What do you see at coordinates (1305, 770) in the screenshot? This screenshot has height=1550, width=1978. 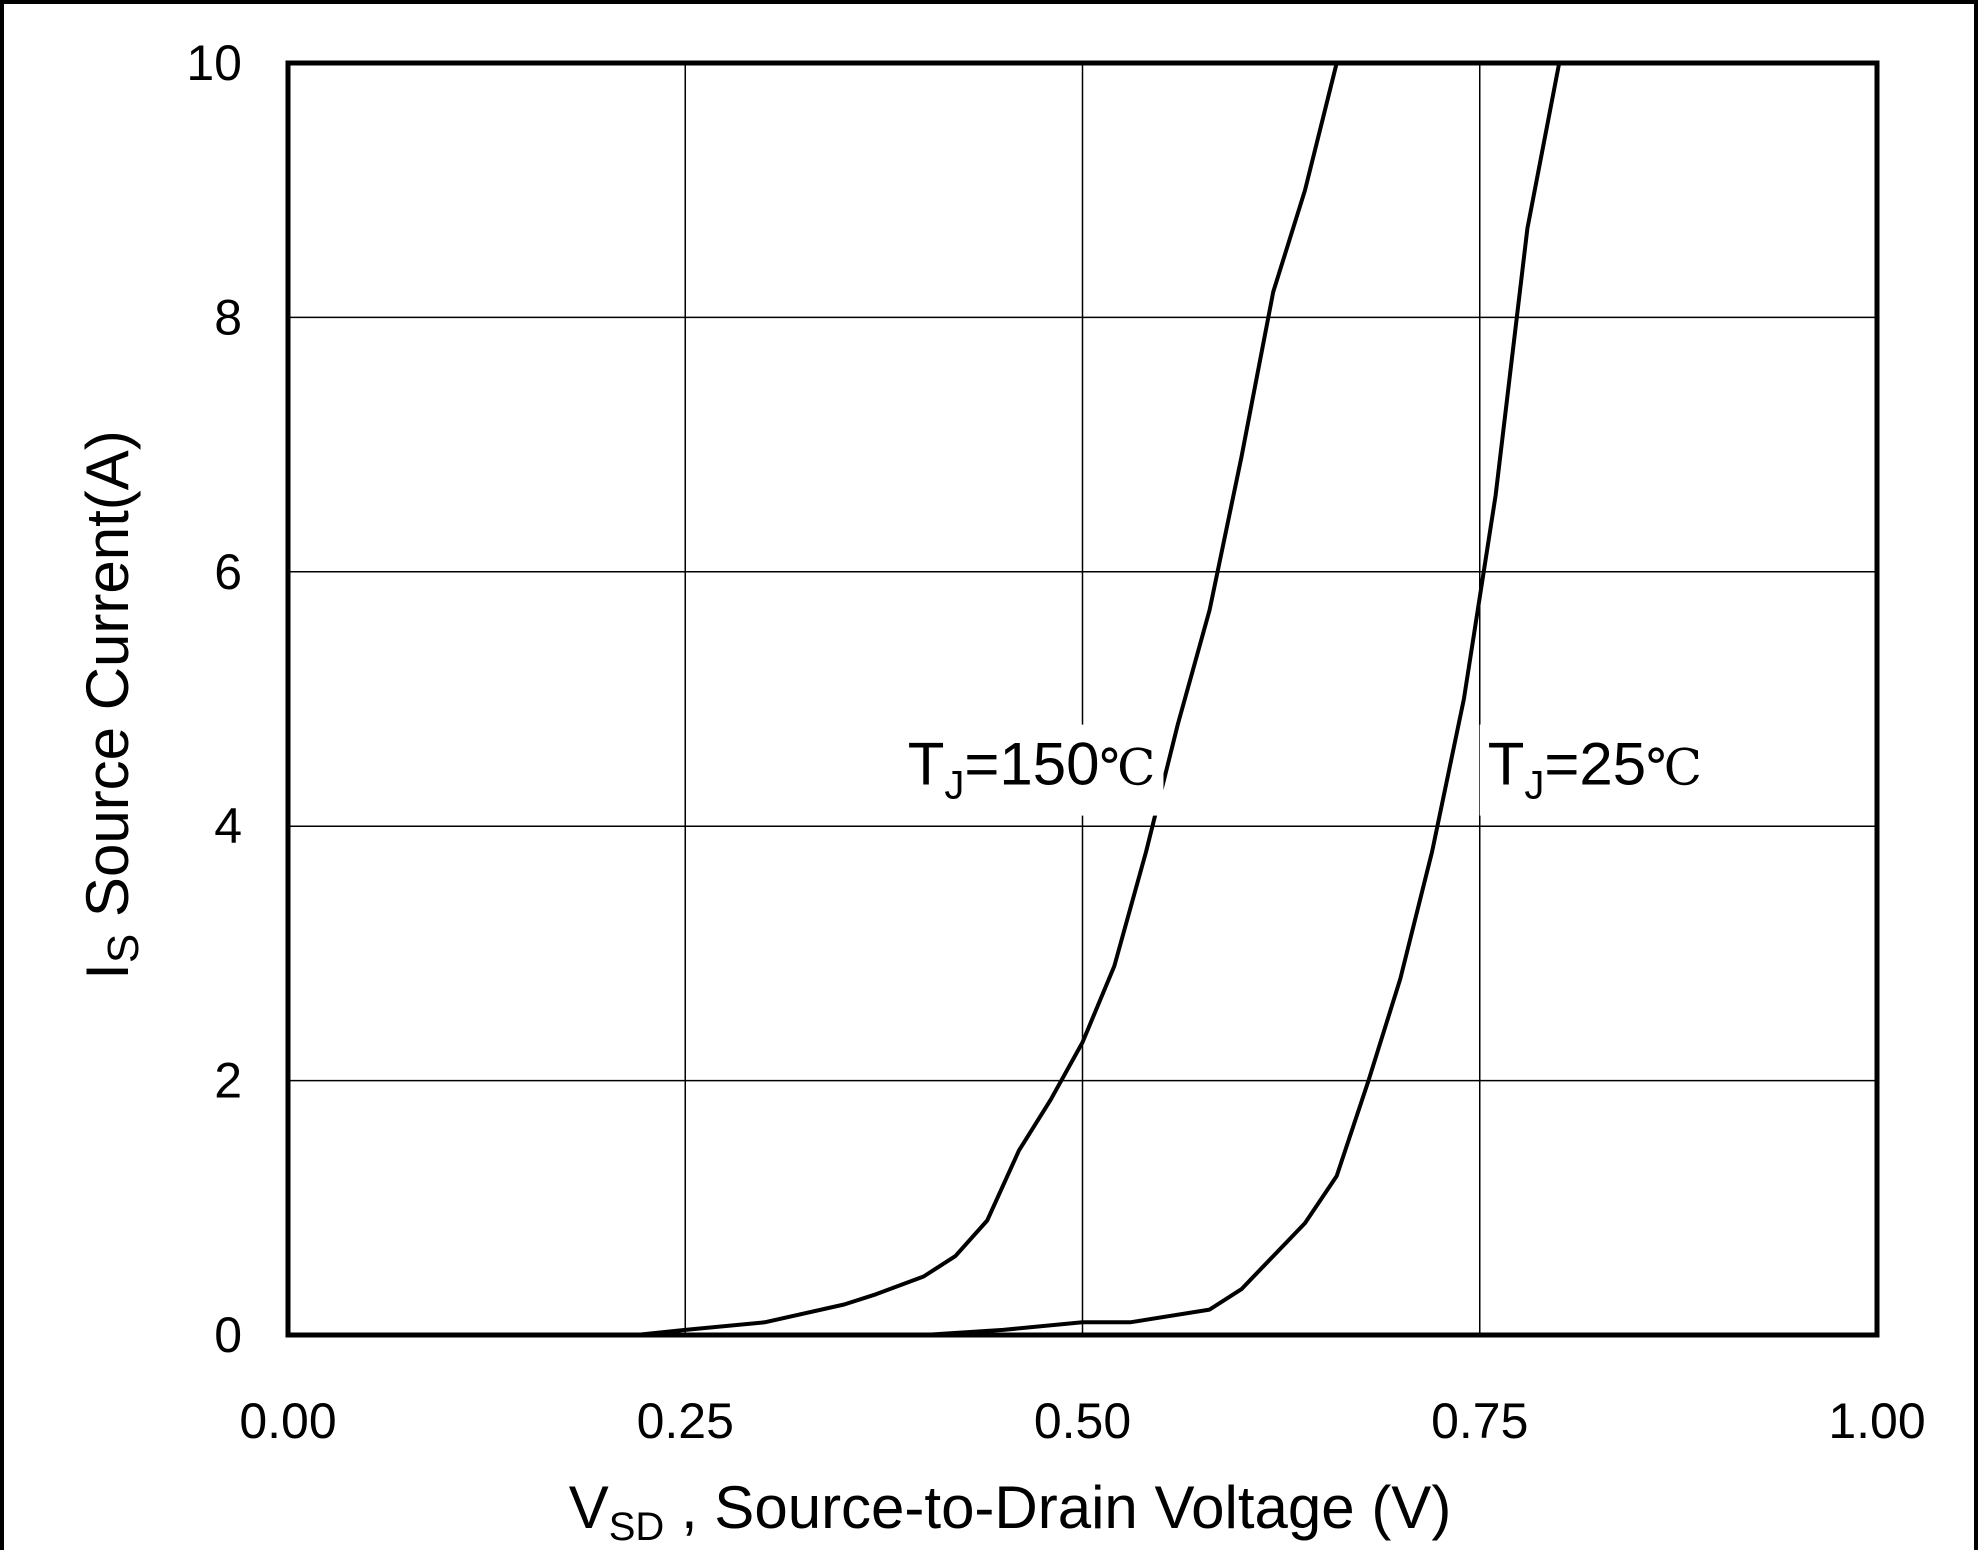 I see `annotations: TJ=150℃ TJ=25℃` at bounding box center [1305, 770].